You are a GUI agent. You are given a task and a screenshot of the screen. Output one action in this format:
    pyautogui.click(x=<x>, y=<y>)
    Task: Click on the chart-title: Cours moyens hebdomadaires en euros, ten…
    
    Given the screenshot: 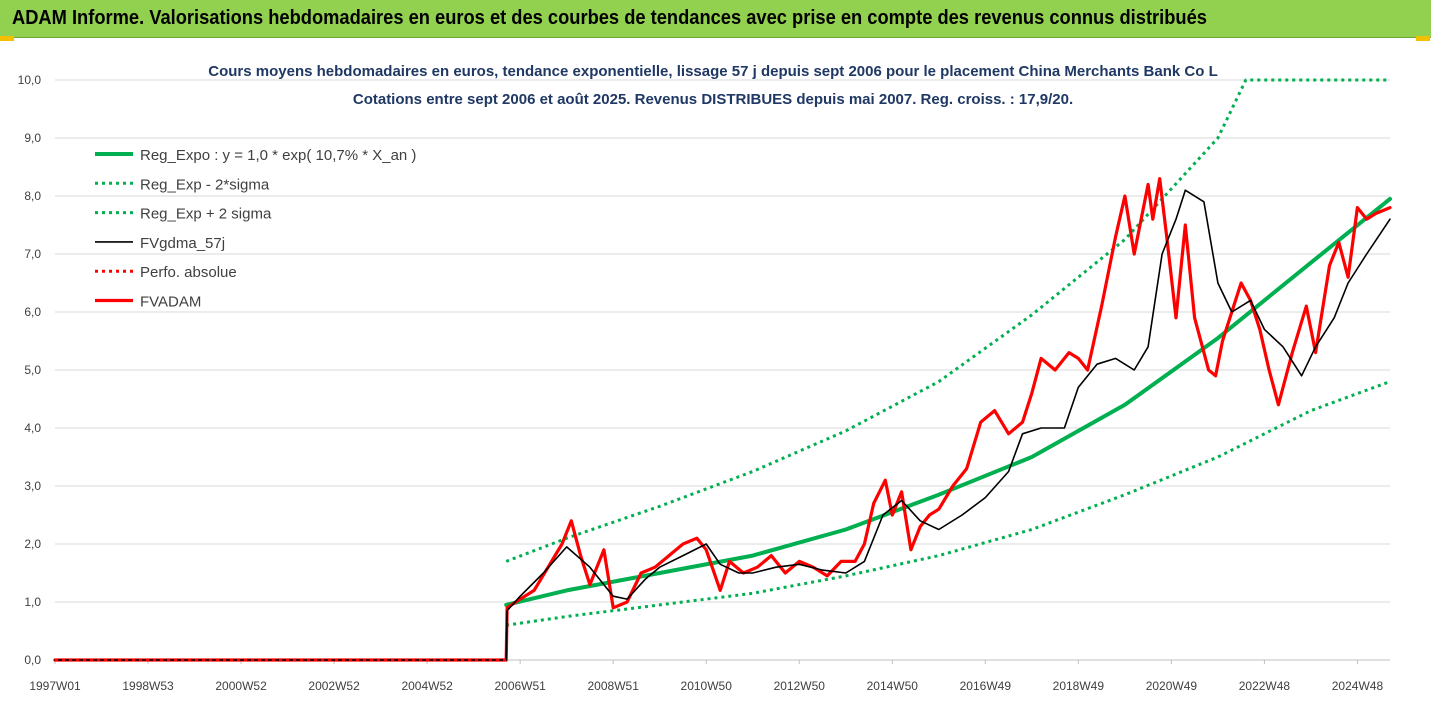 What is the action you would take?
    pyautogui.click(x=712, y=71)
    